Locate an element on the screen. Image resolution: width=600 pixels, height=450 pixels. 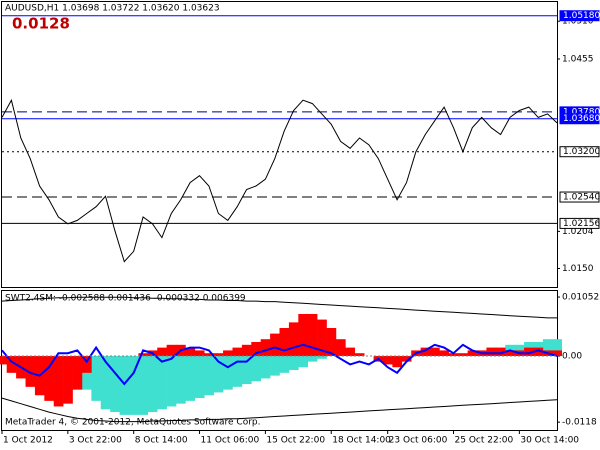
level-label: 1.02540 is located at coordinates (581, 198).